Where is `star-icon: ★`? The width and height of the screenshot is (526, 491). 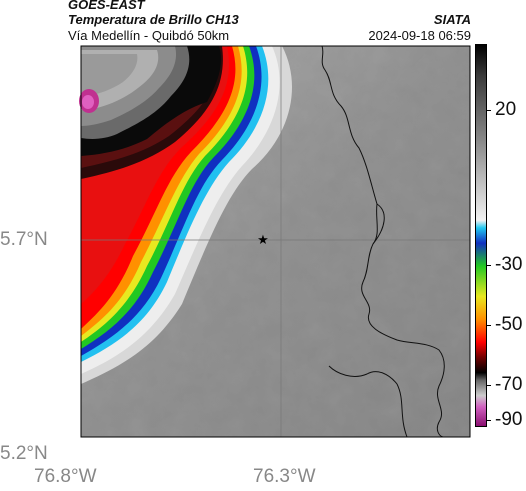
star-icon: ★ is located at coordinates (263, 240).